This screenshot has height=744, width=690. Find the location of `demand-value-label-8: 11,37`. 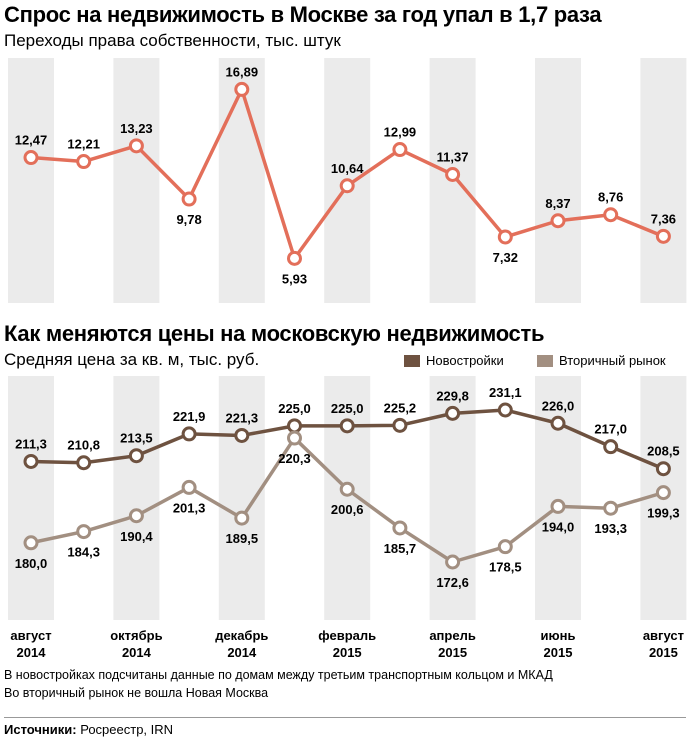

demand-value-label-8: 11,37 is located at coordinates (453, 157).